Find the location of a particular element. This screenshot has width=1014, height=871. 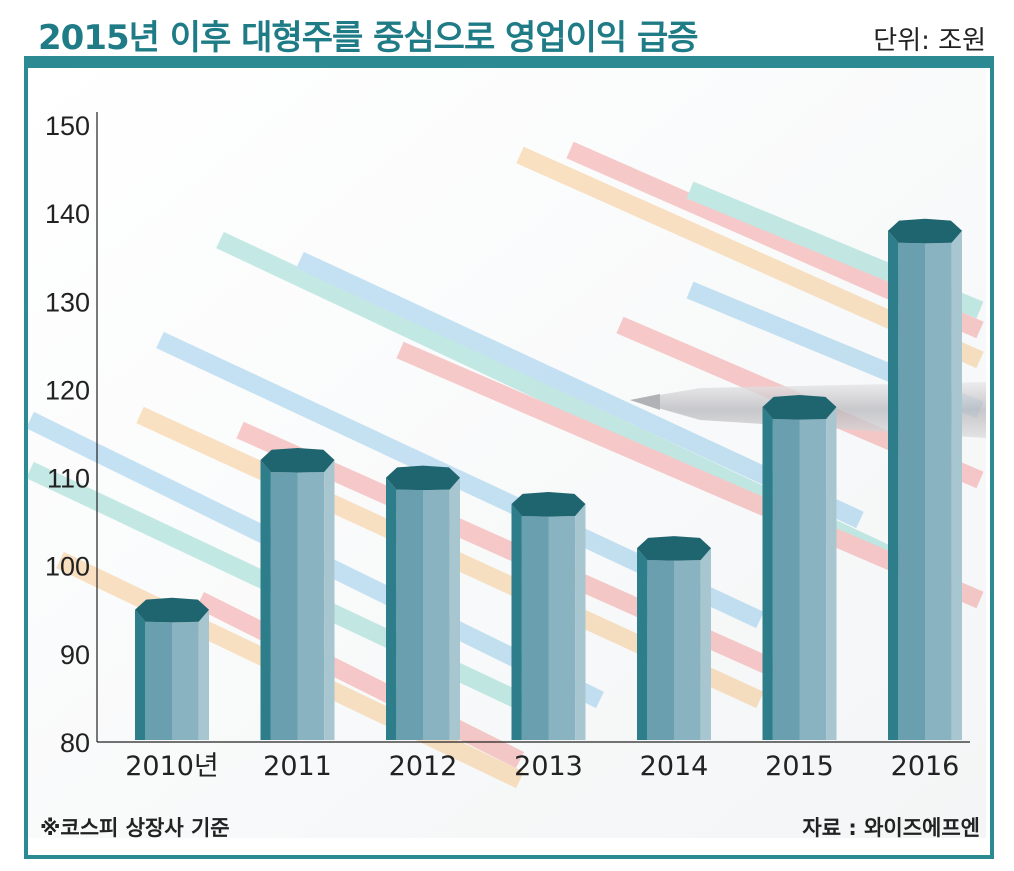

y-tick-label: 140 is located at coordinates (67, 214).